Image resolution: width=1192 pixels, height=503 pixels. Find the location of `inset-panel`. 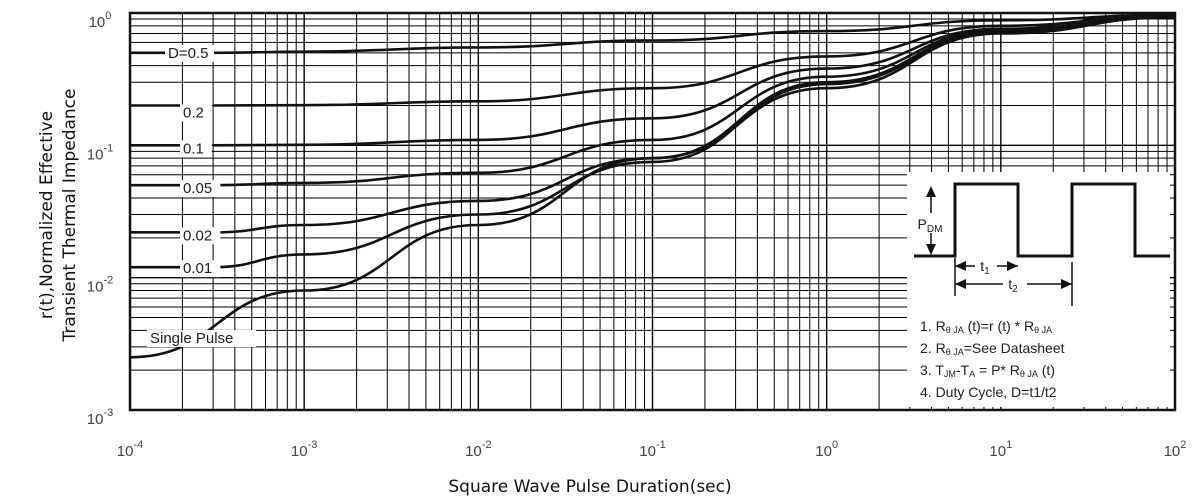

inset-panel is located at coordinates (1038, 289).